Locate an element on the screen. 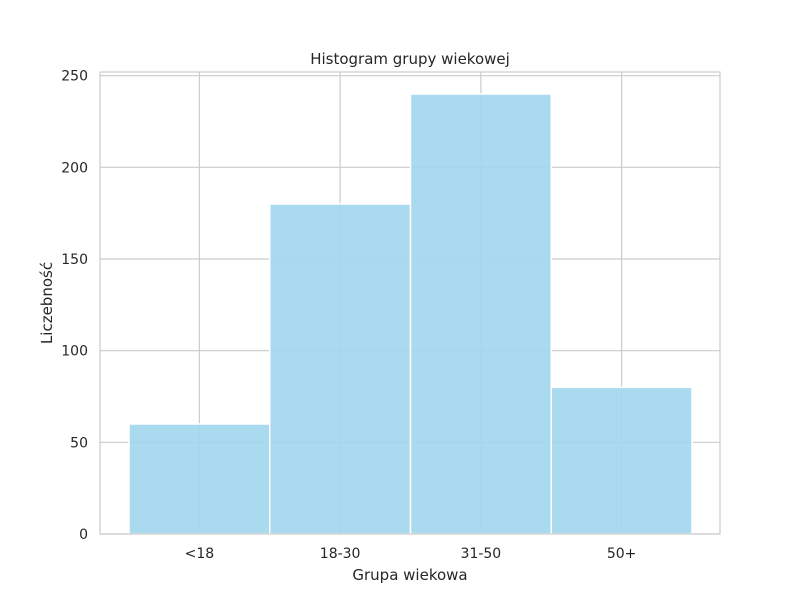  y-tick-label: 100 is located at coordinates (74, 352).